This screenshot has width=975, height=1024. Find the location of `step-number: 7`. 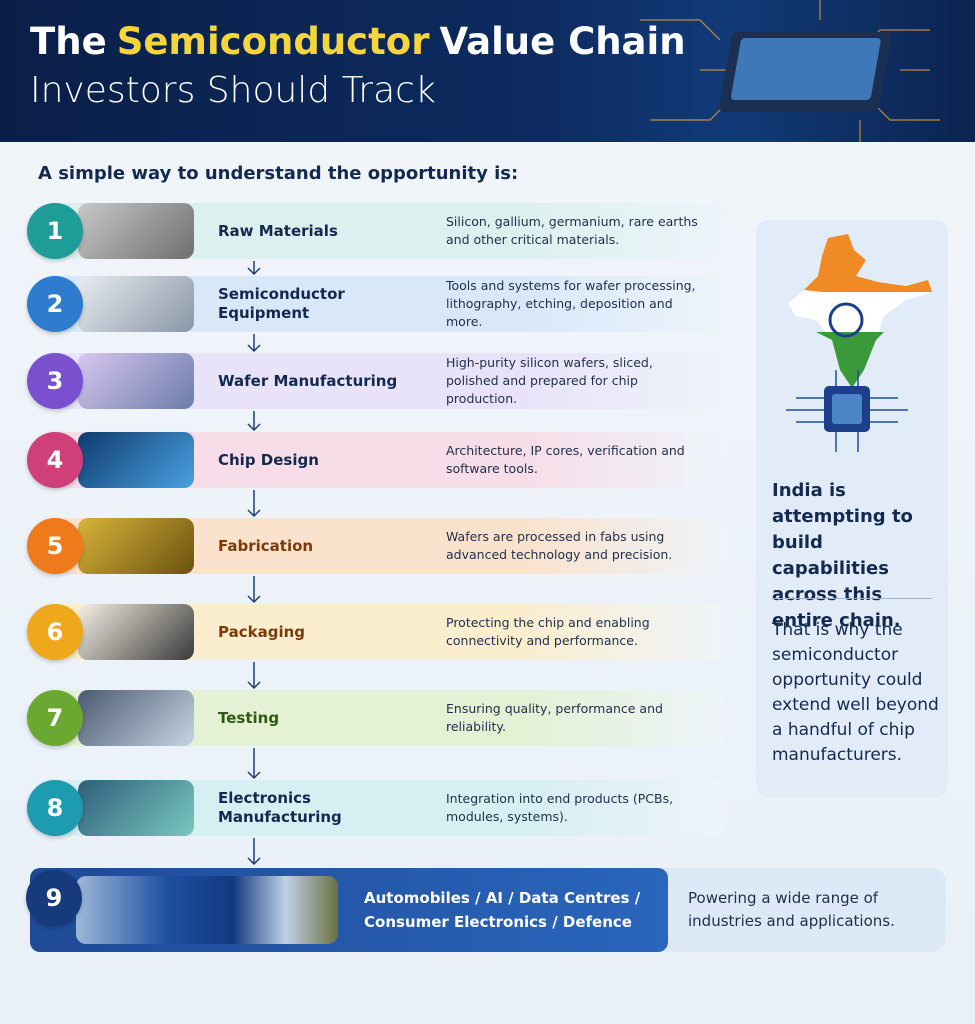

step-number: 7 is located at coordinates (55, 718).